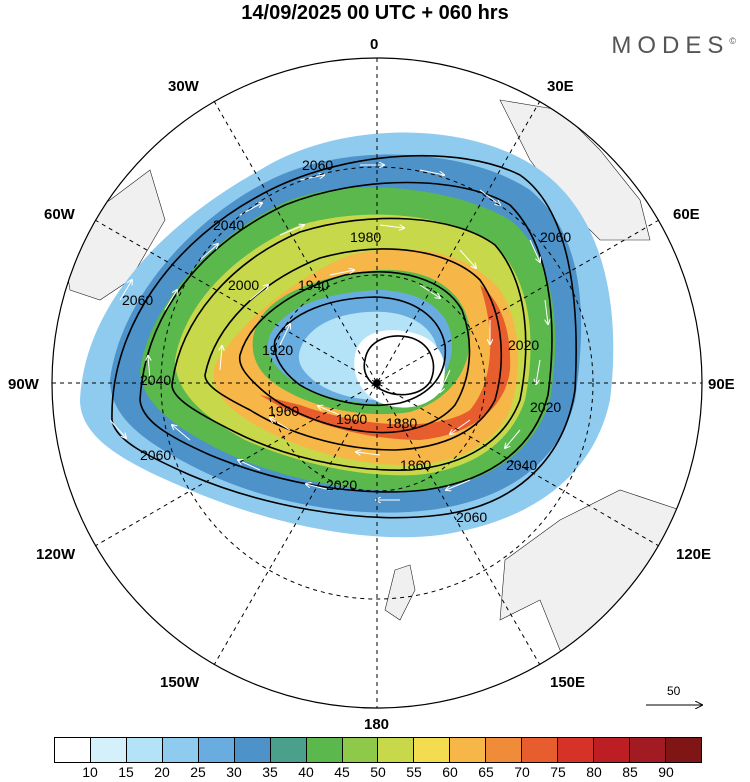 This screenshot has height=782, width=750. Describe the element at coordinates (375, 13) in the screenshot. I see `chart-title: 14/09/2025 00 UTC + 060 hrs` at that location.